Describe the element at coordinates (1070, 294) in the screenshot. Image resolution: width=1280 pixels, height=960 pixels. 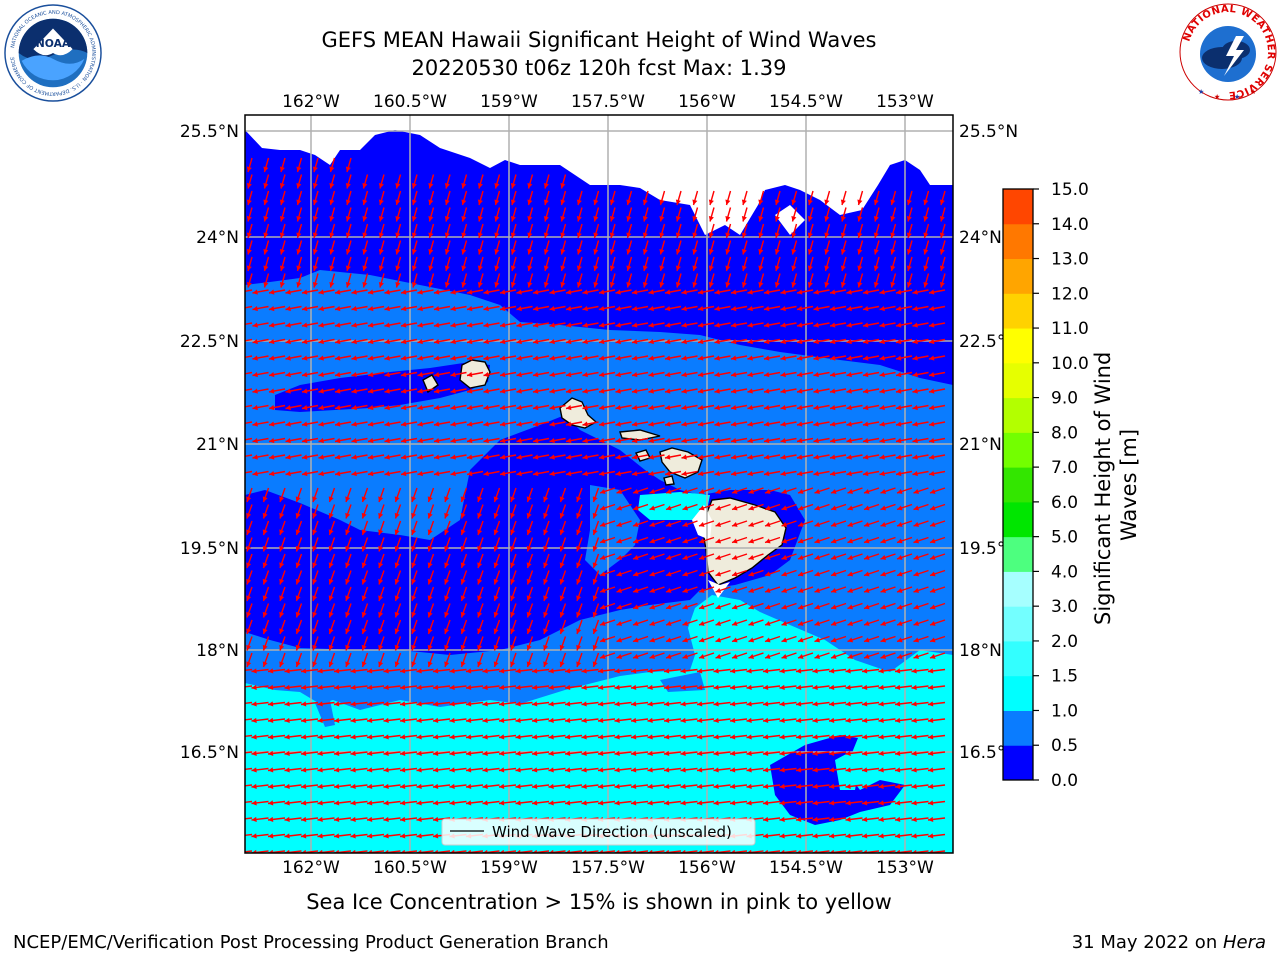
I see `colorbar-tick-label: 12.0` at that location.